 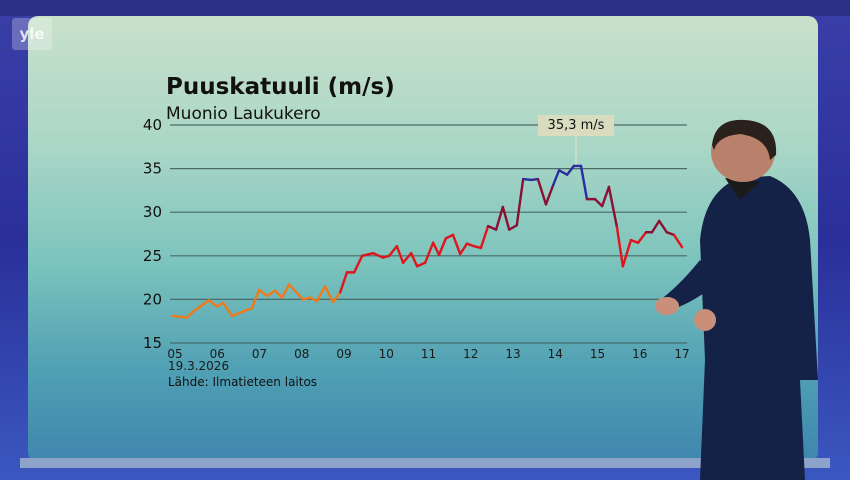 I want to click on x-tick-label: 13, so click(x=512, y=354).